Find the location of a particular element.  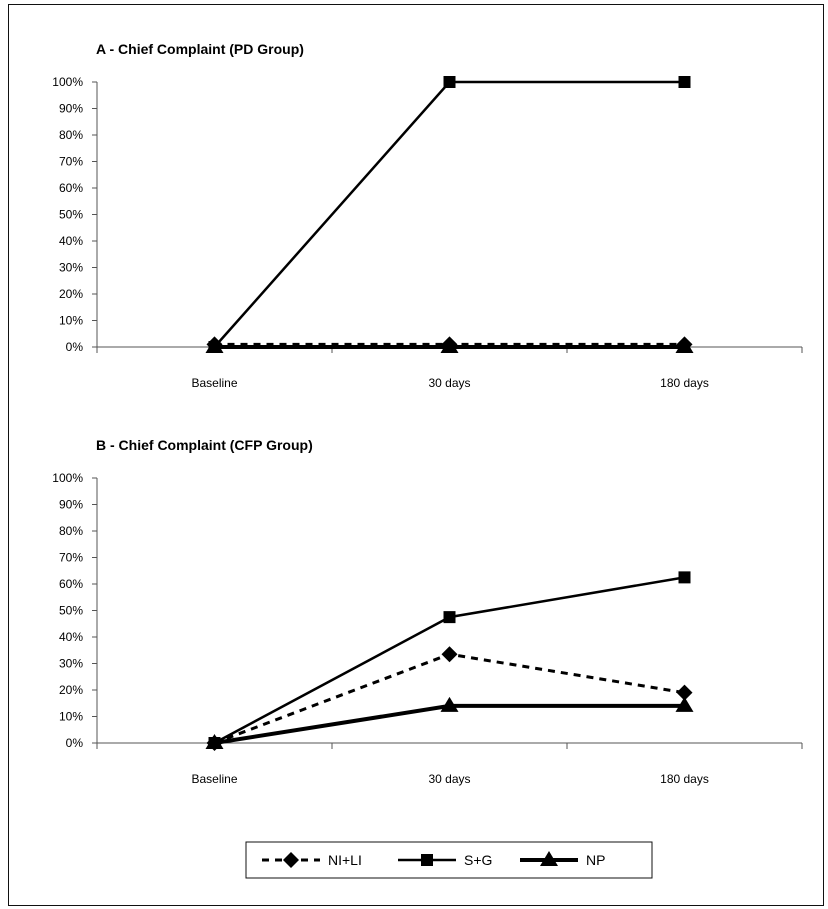

chart-title: B - Chief Complaint (CFP Group) is located at coordinates (204, 445).